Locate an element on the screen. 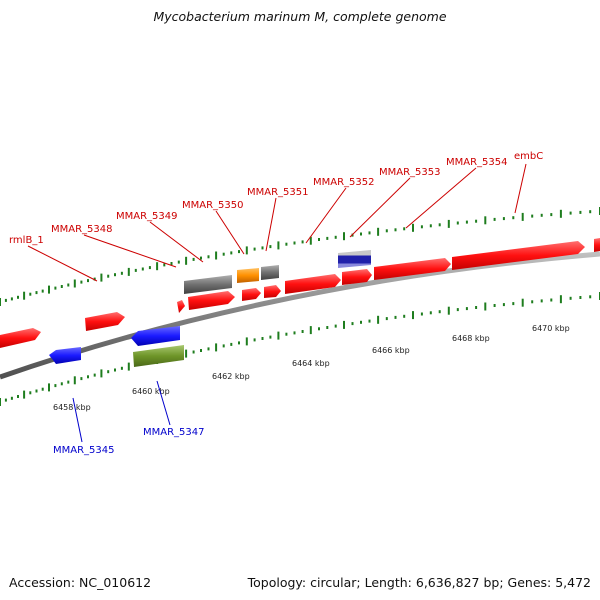 The image size is (600, 600). accession-text: Accession: NC_010612 is located at coordinates (80, 582).